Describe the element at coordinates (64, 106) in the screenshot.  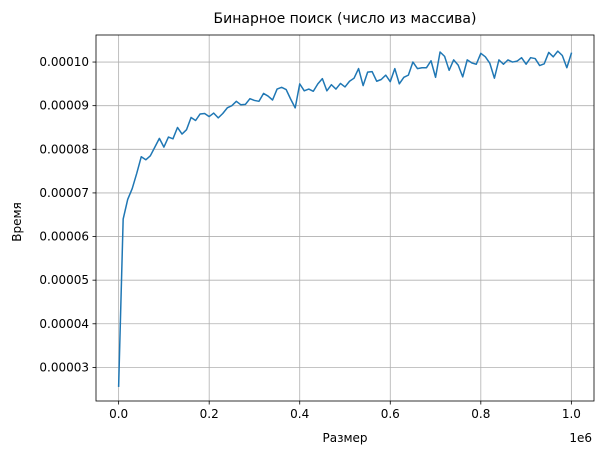
I see `y-tick-label: 0.00009` at that location.